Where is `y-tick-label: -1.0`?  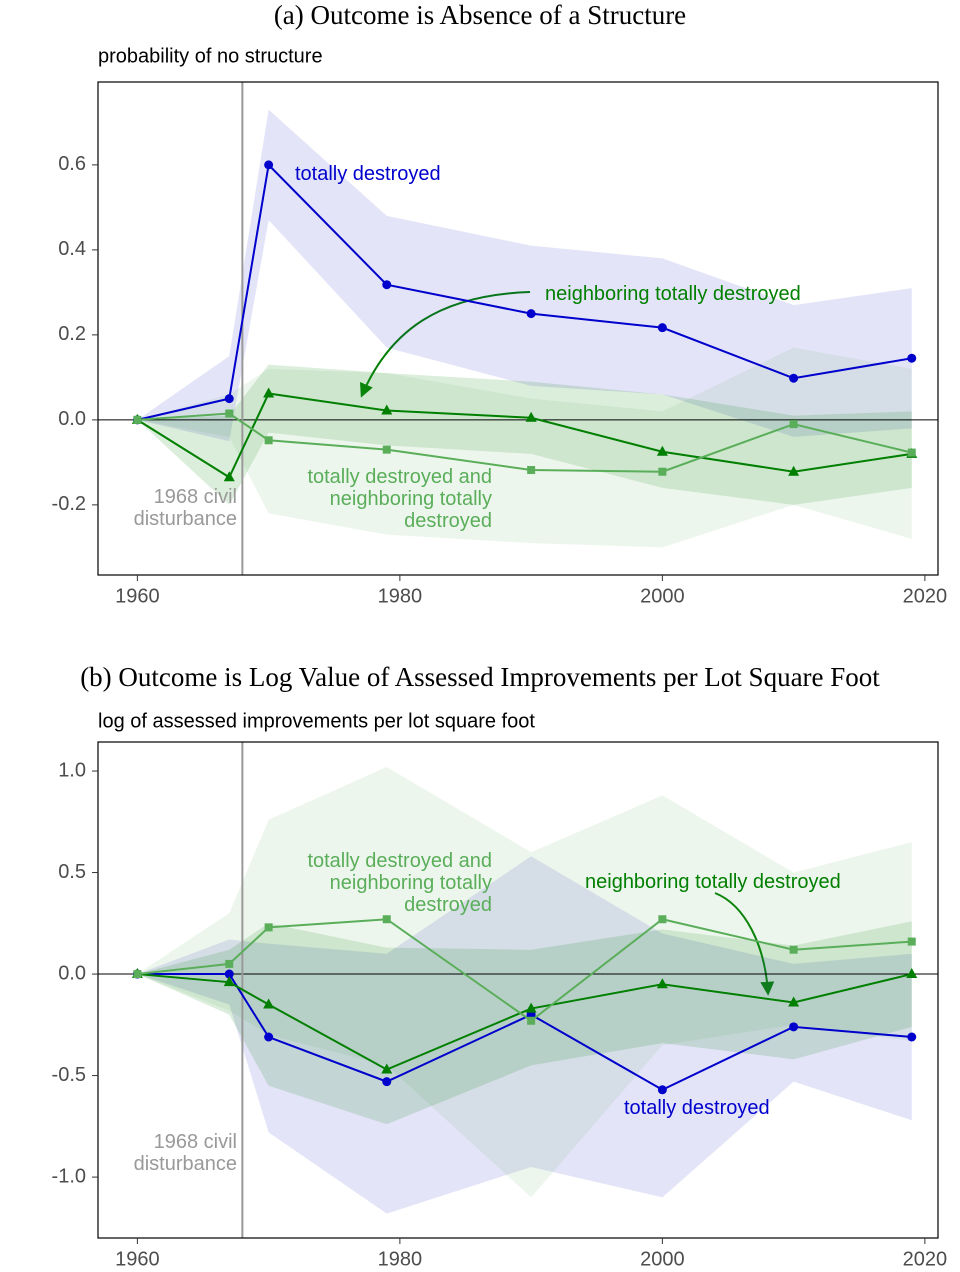
y-tick-label: -1.0 is located at coordinates (69, 1176).